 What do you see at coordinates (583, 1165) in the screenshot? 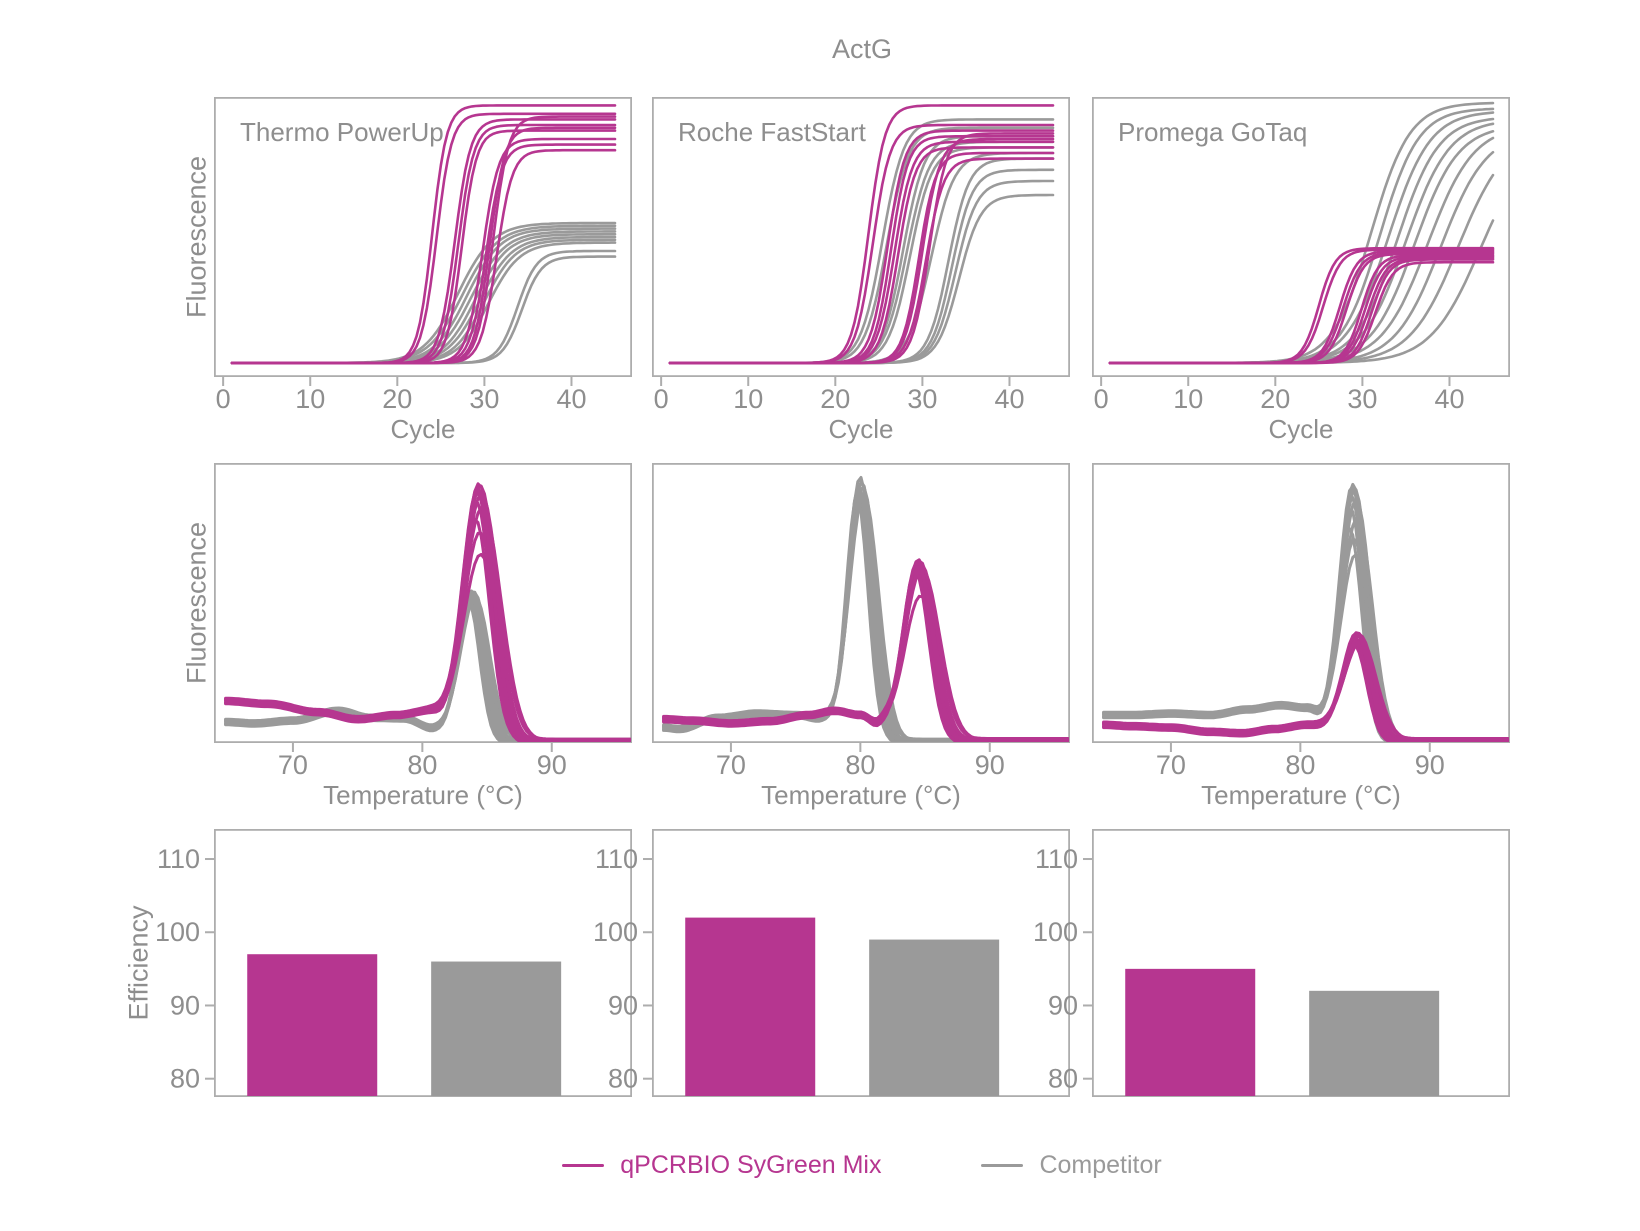
I see `sygreen-line-swatch-icon` at bounding box center [583, 1165].